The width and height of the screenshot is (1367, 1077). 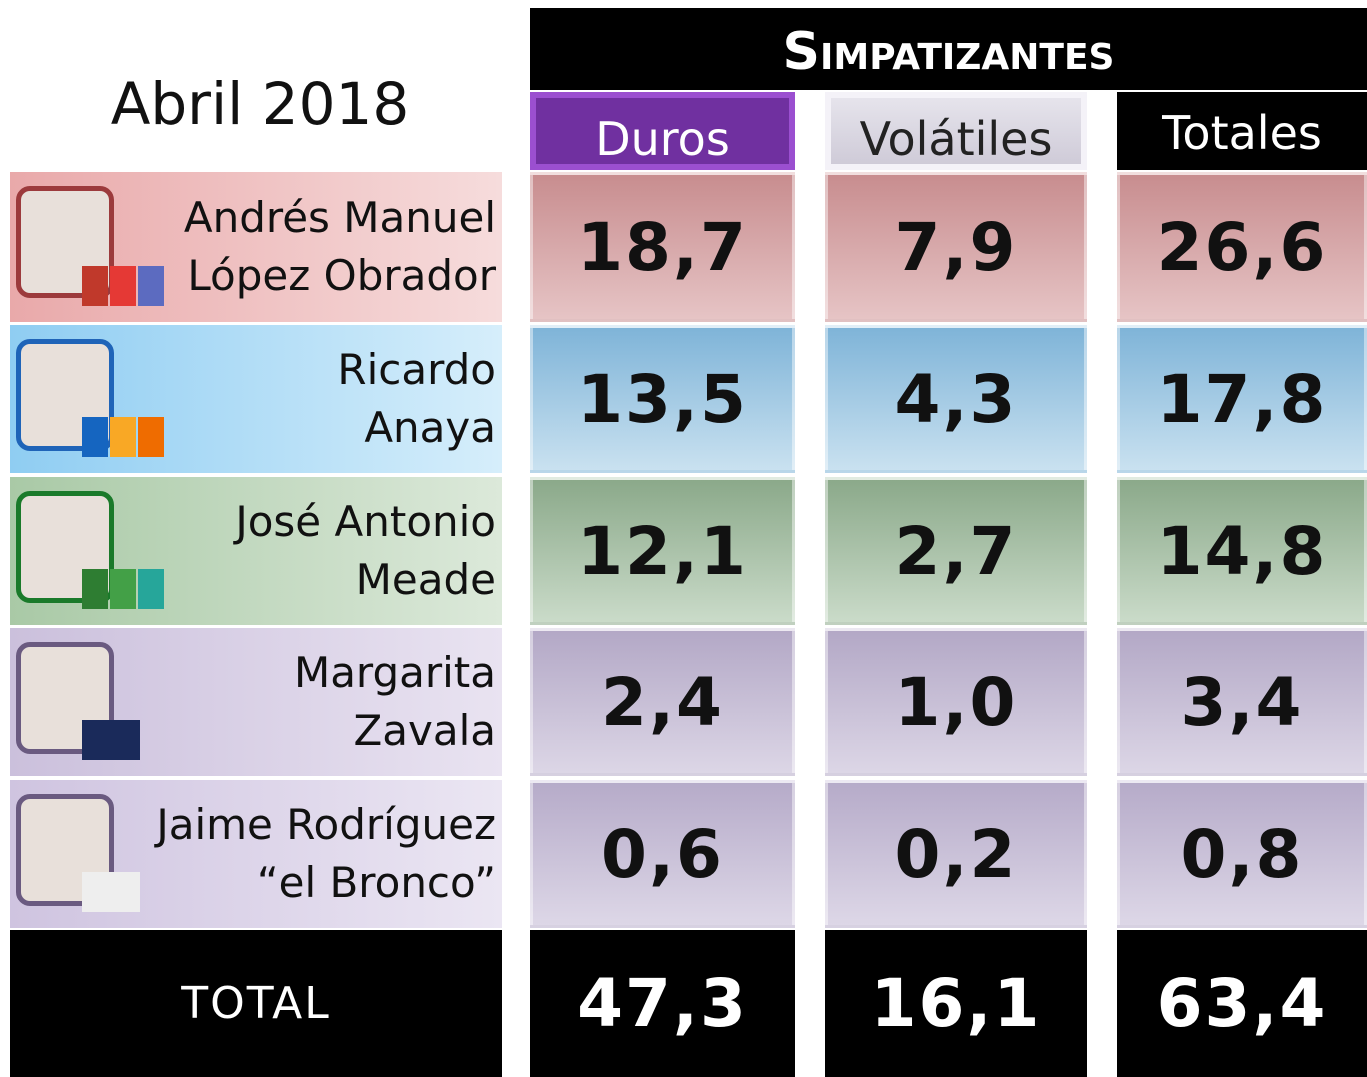 I want to click on name-line: López Obrador, so click(x=341, y=275).